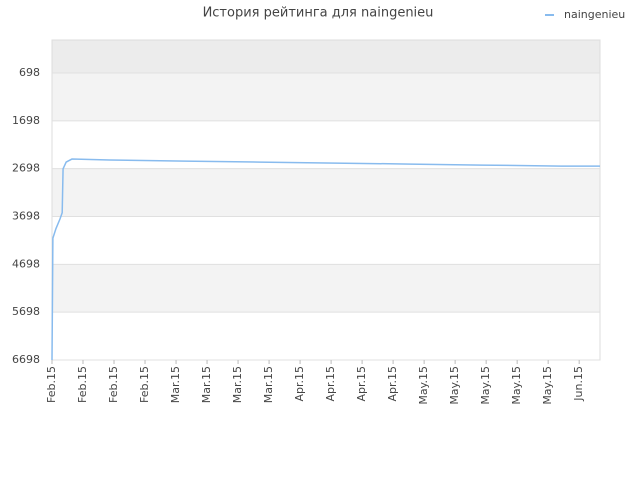 Image resolution: width=640 pixels, height=480 pixels. Describe the element at coordinates (578, 384) in the screenshot. I see `x-tick-label: Jun.15` at that location.